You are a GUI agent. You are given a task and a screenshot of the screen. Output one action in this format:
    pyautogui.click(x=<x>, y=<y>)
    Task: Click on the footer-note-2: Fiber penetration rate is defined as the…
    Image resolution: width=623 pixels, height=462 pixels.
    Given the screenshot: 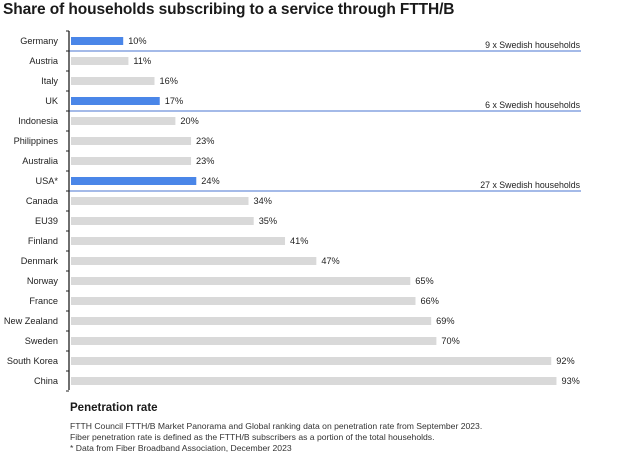 What is the action you would take?
    pyautogui.click(x=252, y=437)
    